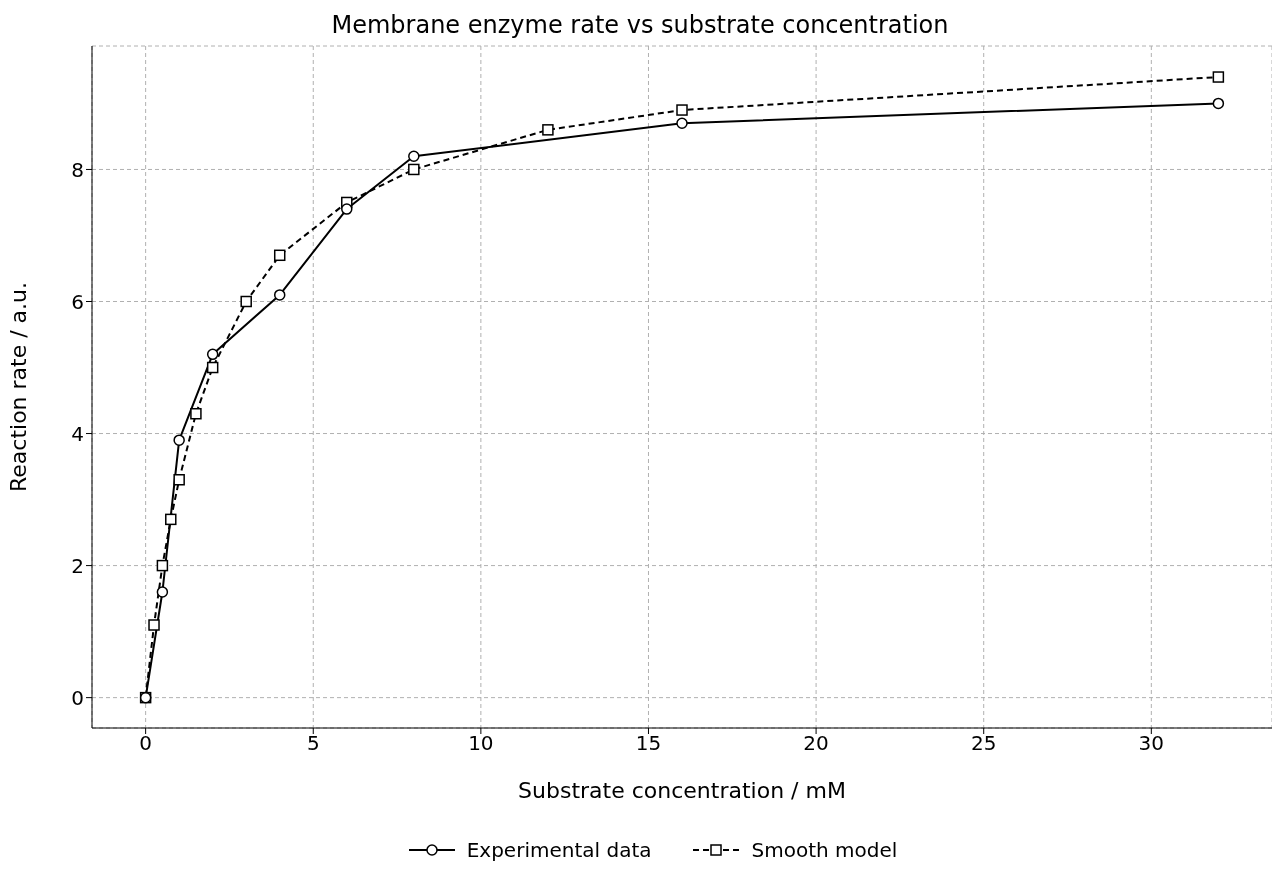  Describe the element at coordinates (77, 169) in the screenshot. I see `y-tick-label: 8` at that location.